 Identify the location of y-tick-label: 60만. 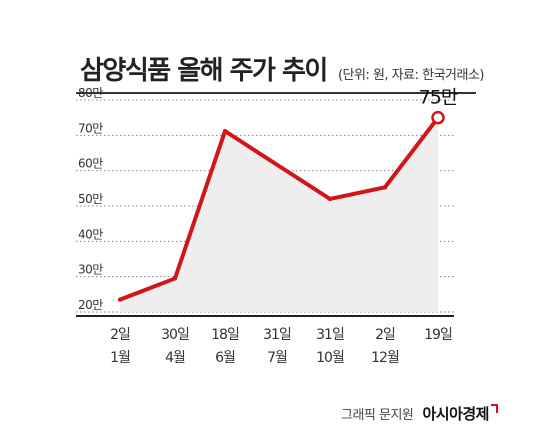
(90, 164).